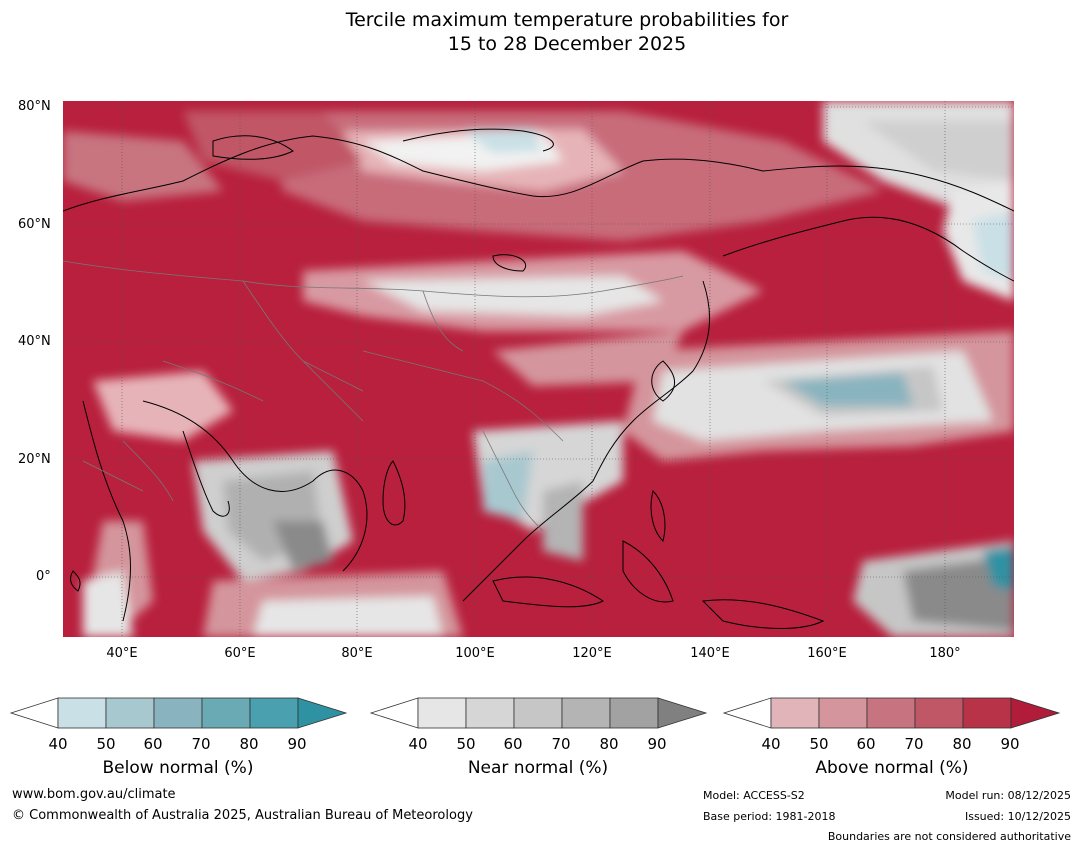  I want to click on lon-label-160e: 160°E, so click(827, 653).